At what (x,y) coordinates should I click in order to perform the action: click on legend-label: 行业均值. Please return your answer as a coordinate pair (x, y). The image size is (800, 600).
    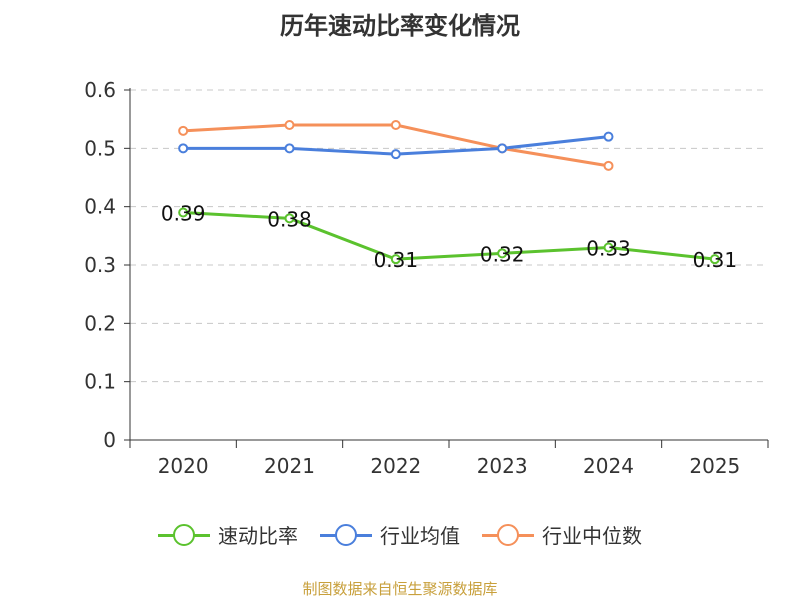
    Looking at the image, I should click on (420, 536).